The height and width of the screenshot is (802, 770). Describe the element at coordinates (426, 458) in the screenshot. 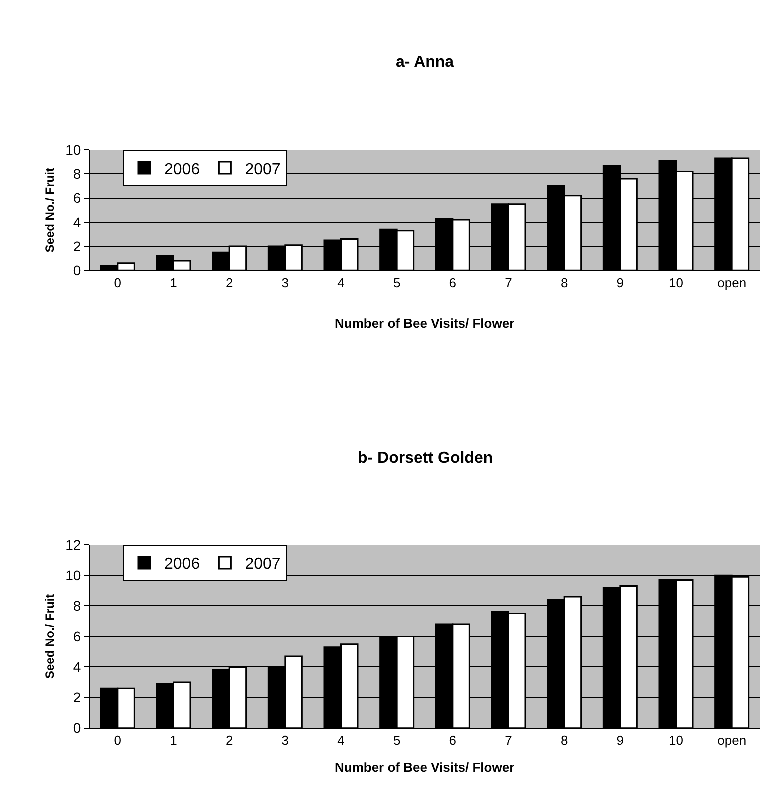

I see `chart-title: b- Dorsett Golden` at that location.